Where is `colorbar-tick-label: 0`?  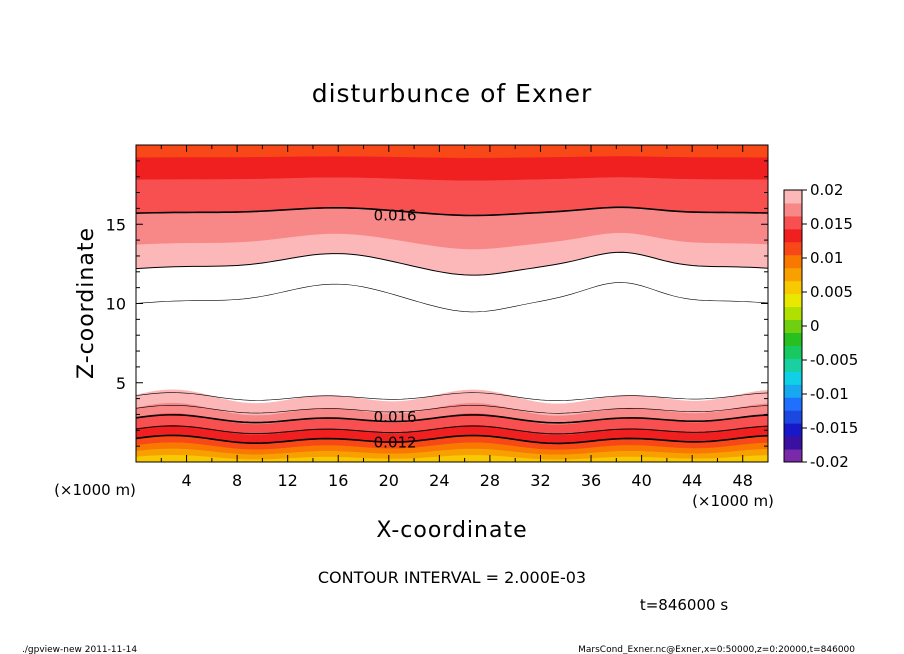
colorbar-tick-label: 0 is located at coordinates (815, 326).